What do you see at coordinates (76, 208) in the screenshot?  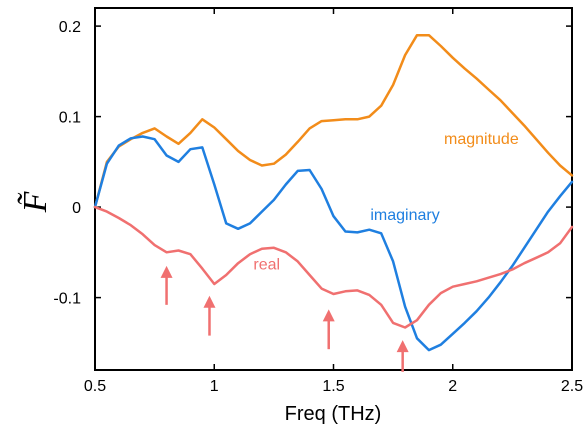 I see `y-tick-label: 0` at bounding box center [76, 208].